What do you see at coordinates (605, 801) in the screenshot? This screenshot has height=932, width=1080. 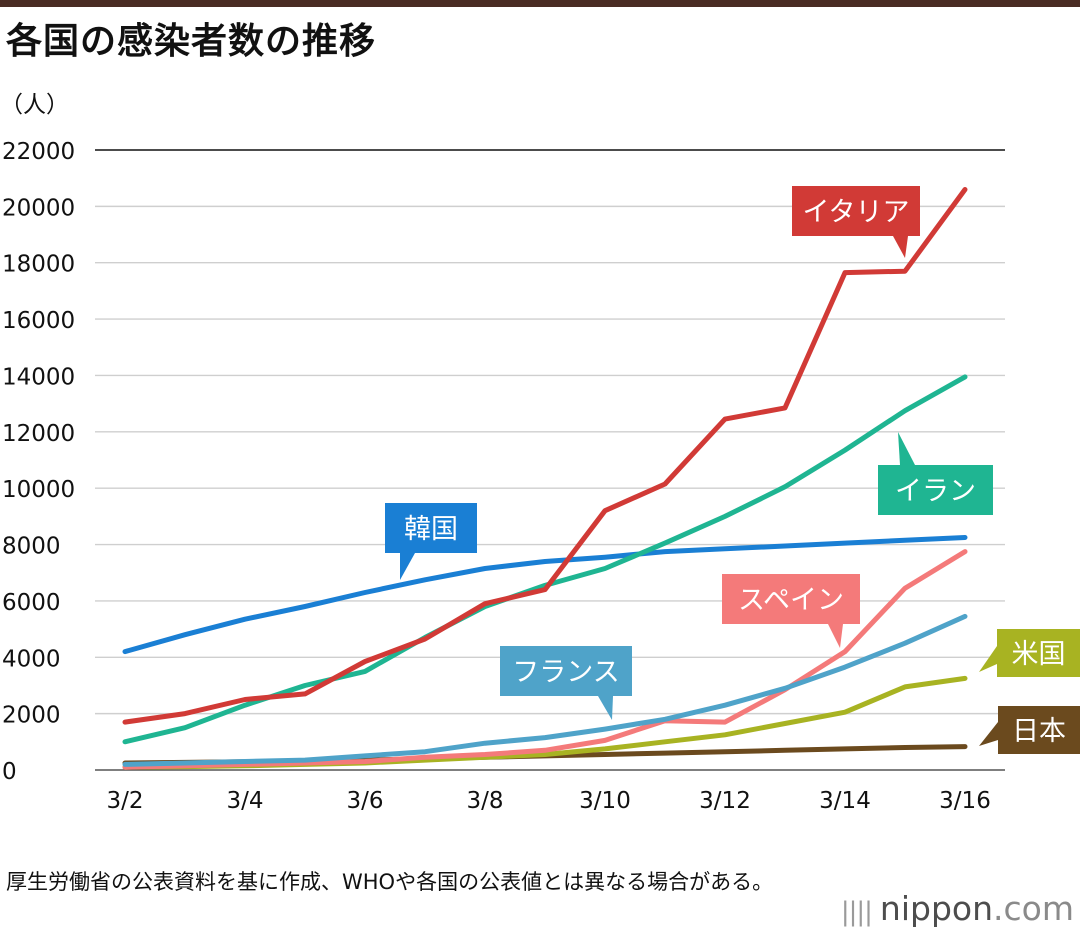 I see `x-tick-label: 3/10` at bounding box center [605, 801].